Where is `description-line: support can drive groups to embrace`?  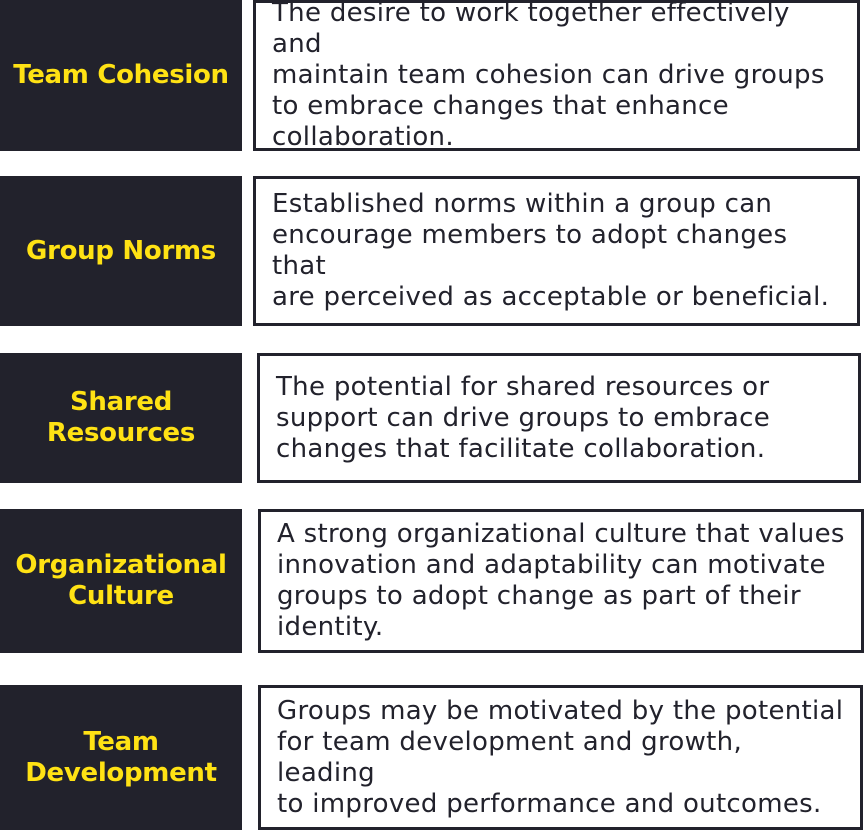
description-line: support can drive groups to embrace is located at coordinates (523, 417).